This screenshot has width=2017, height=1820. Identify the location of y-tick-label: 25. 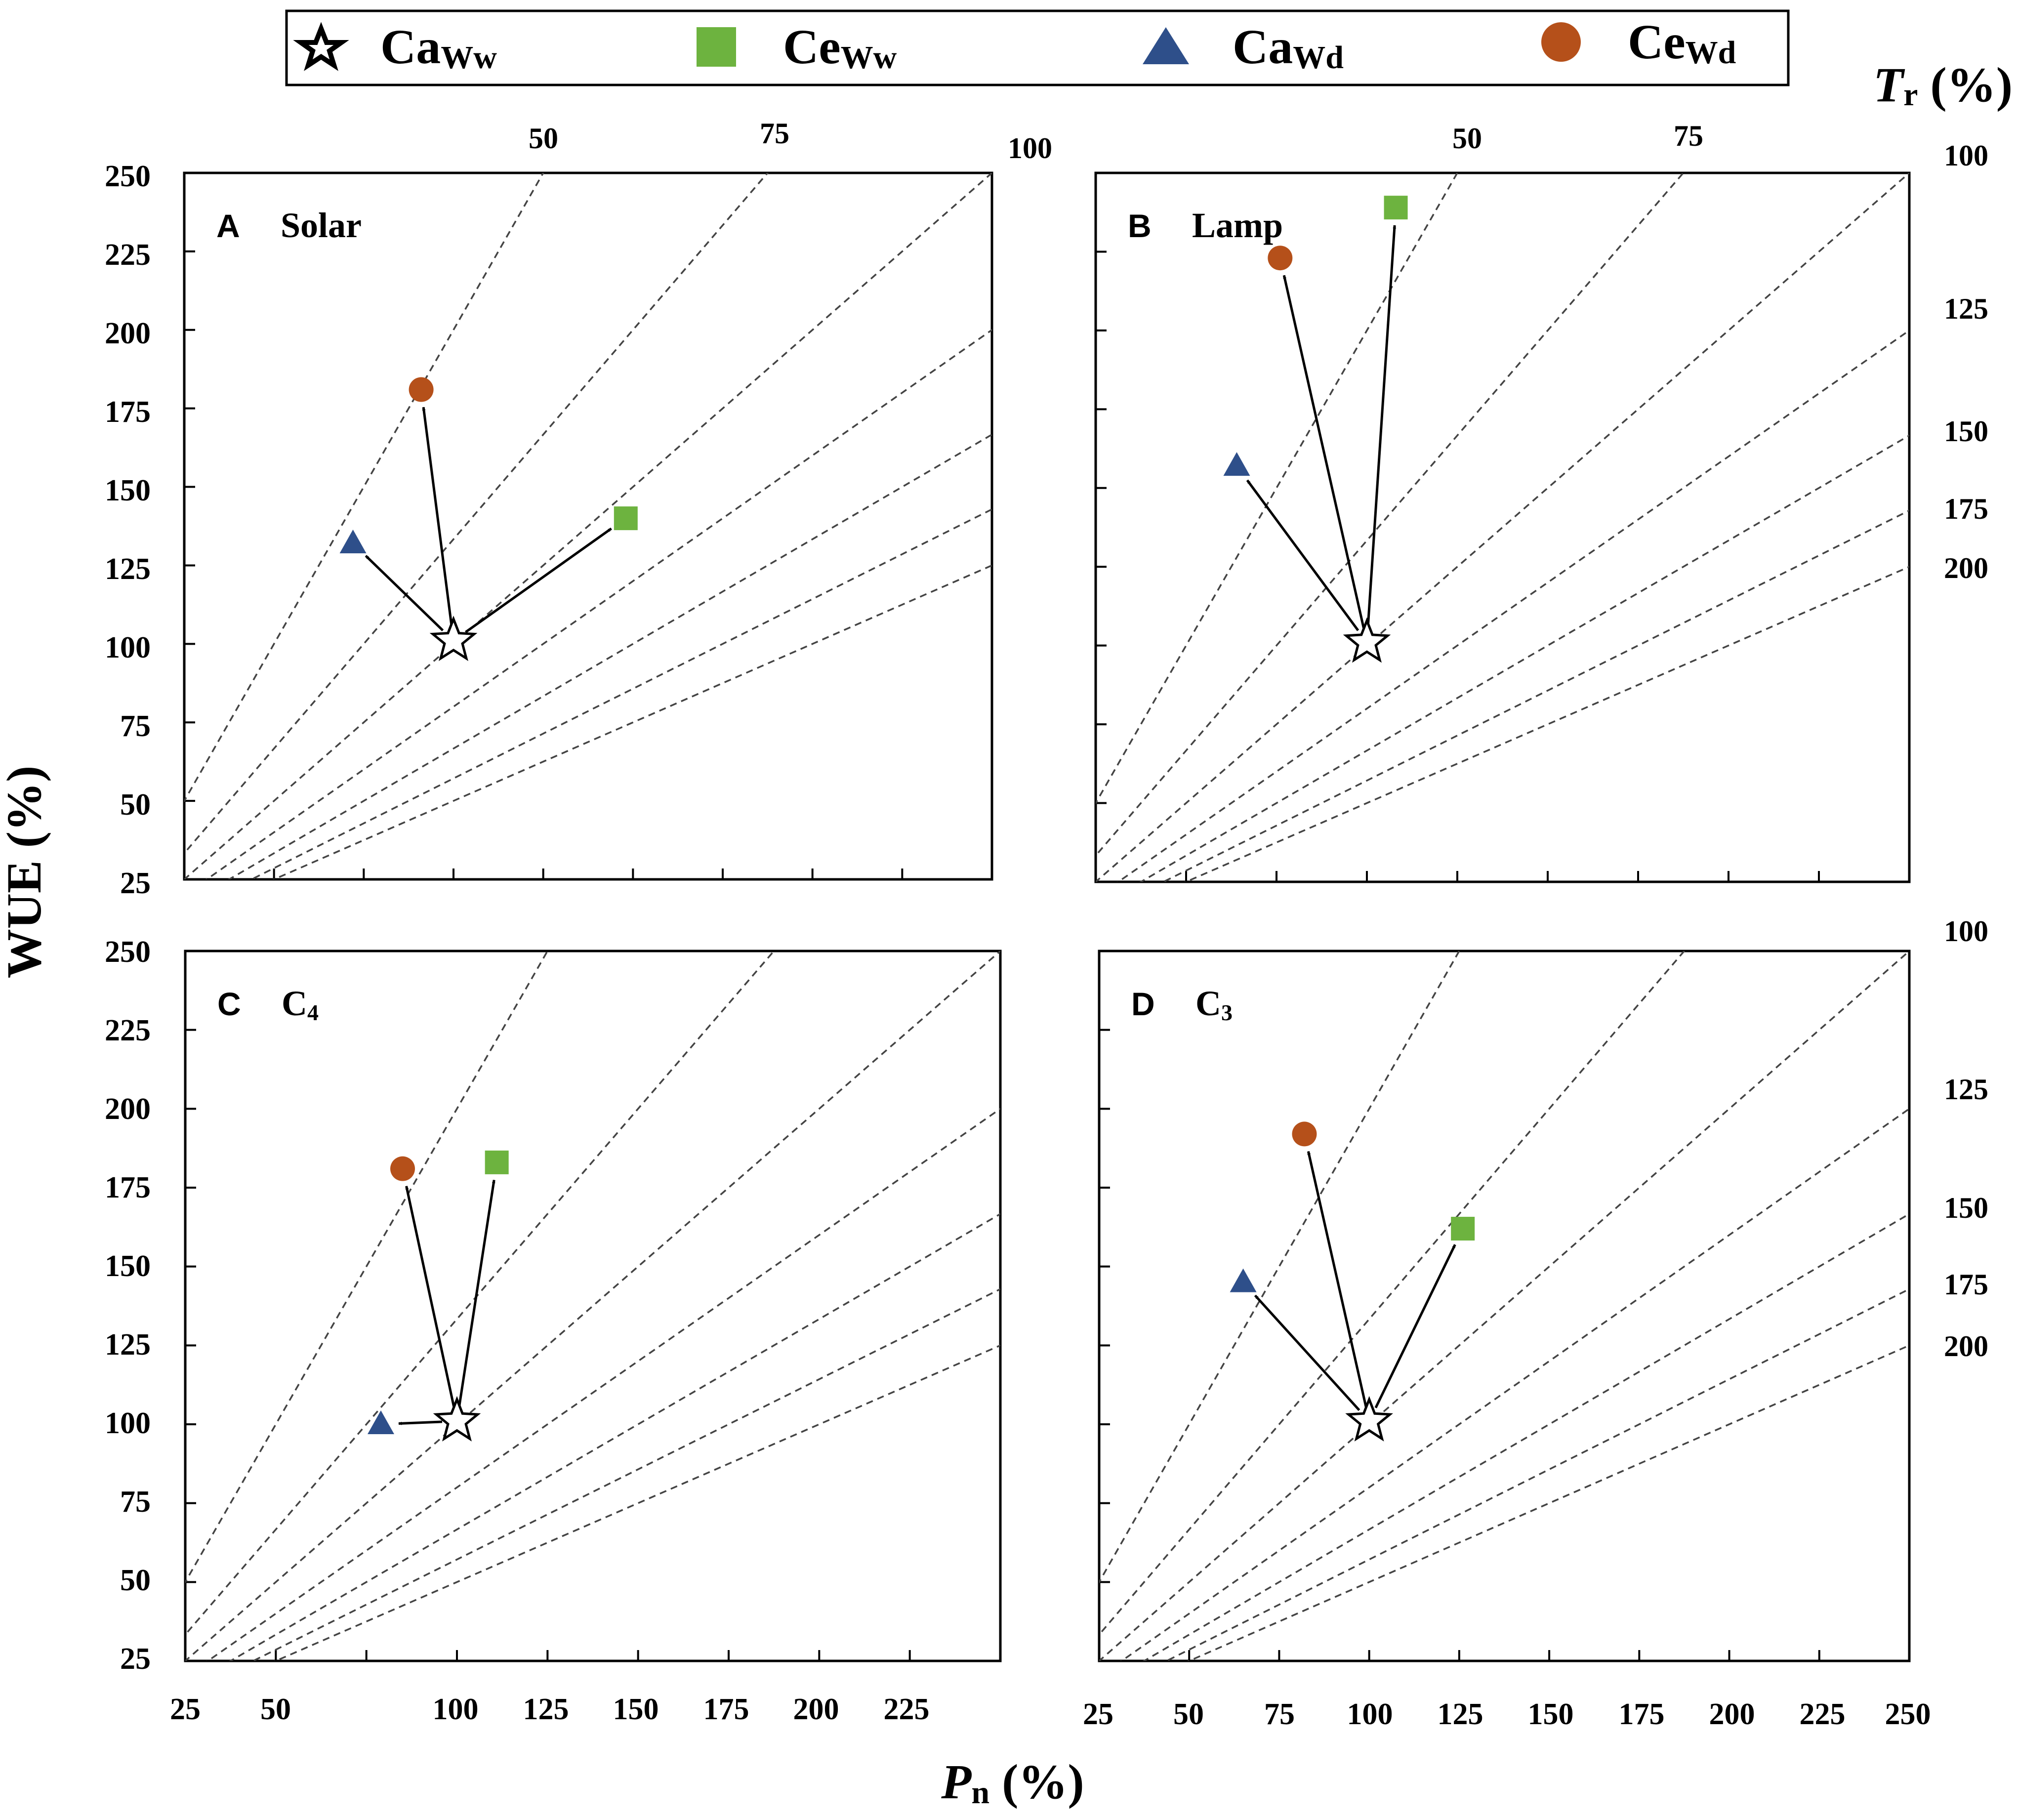
(135, 1659).